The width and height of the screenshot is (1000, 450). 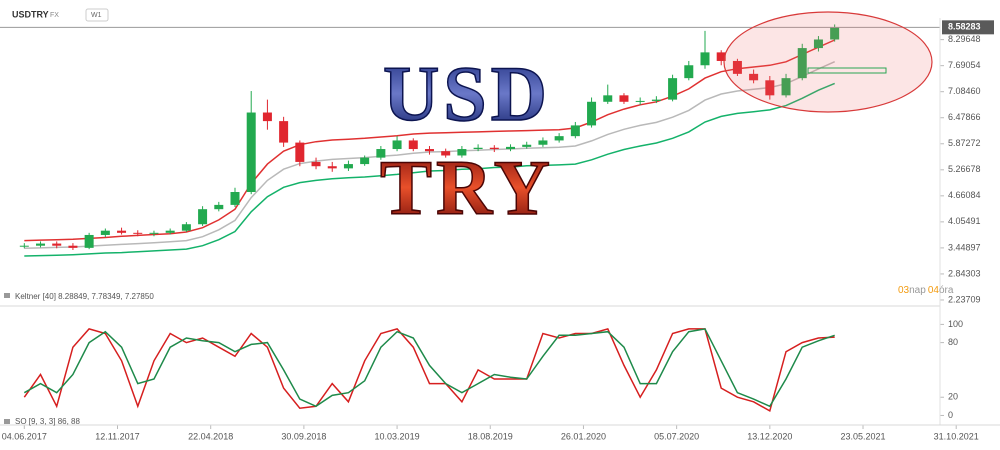 What do you see at coordinates (84, 296) in the screenshot?
I see `keltner-label: Keltner [40] 8.28849, 7.78349, 7.27850` at bounding box center [84, 296].